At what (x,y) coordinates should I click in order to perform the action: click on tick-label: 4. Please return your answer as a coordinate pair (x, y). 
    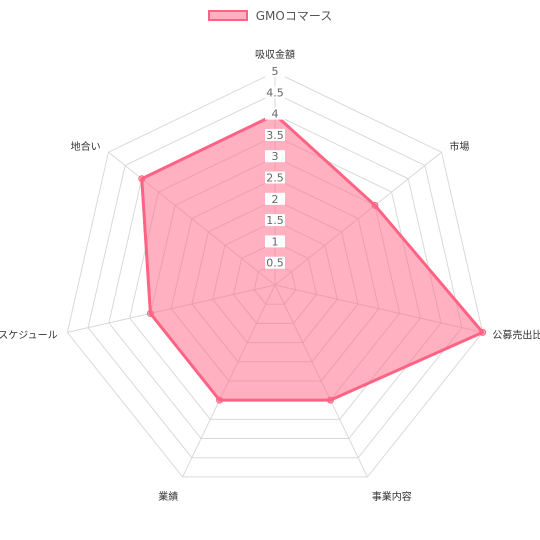
    Looking at the image, I should click on (275, 114).